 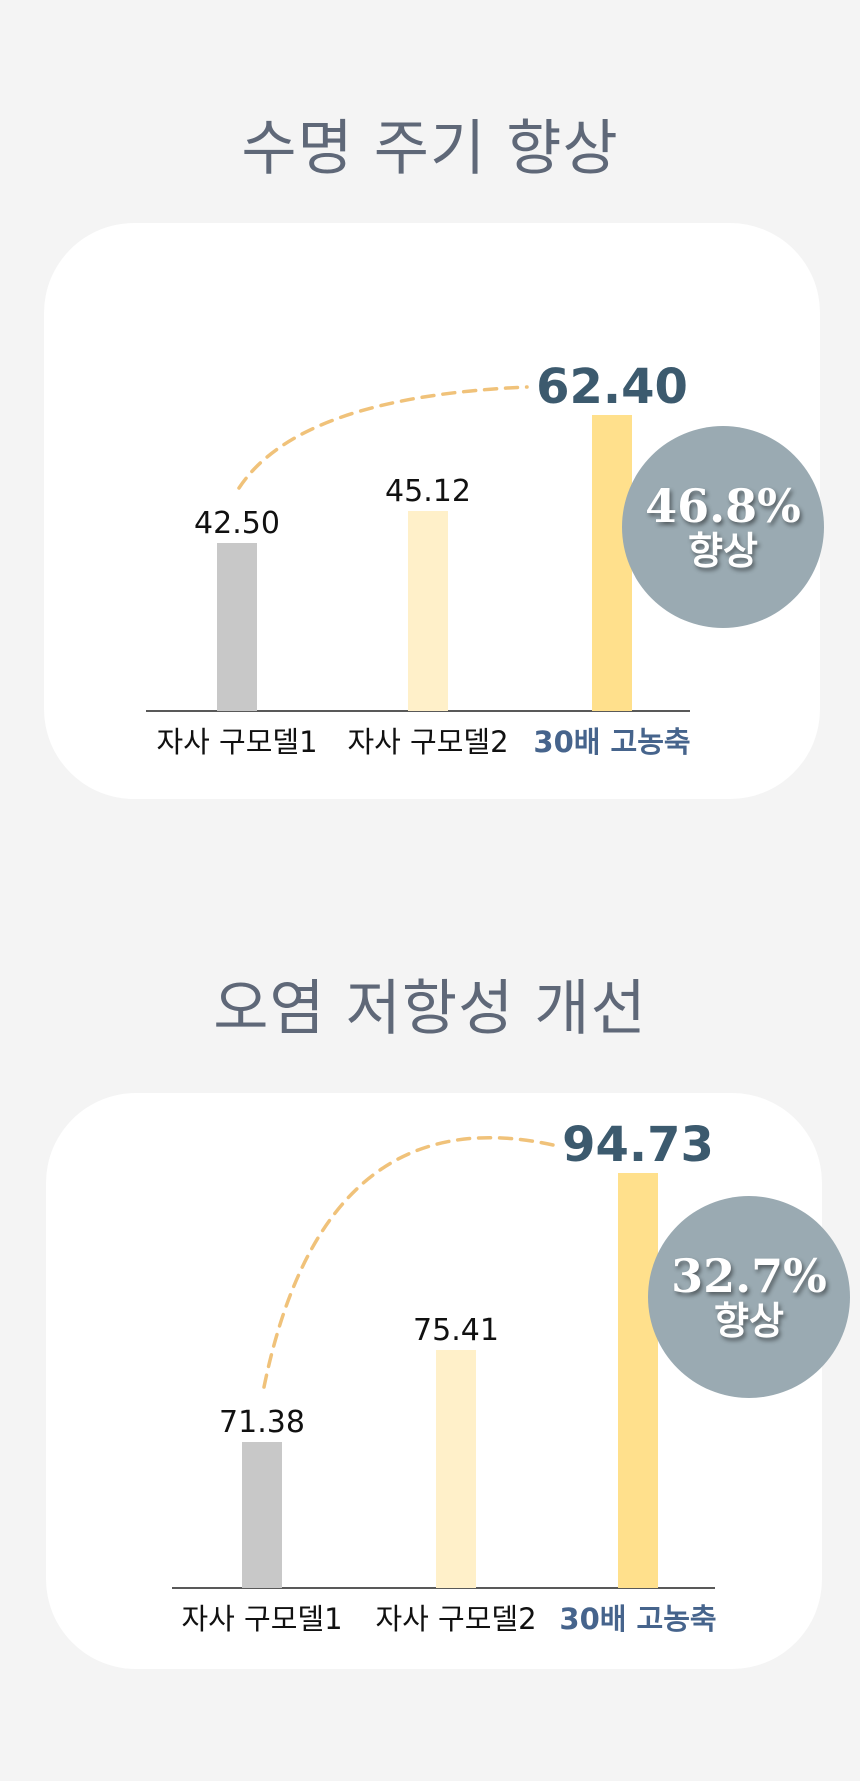 What do you see at coordinates (262, 1422) in the screenshot?
I see `data-label-1: 71.38` at bounding box center [262, 1422].